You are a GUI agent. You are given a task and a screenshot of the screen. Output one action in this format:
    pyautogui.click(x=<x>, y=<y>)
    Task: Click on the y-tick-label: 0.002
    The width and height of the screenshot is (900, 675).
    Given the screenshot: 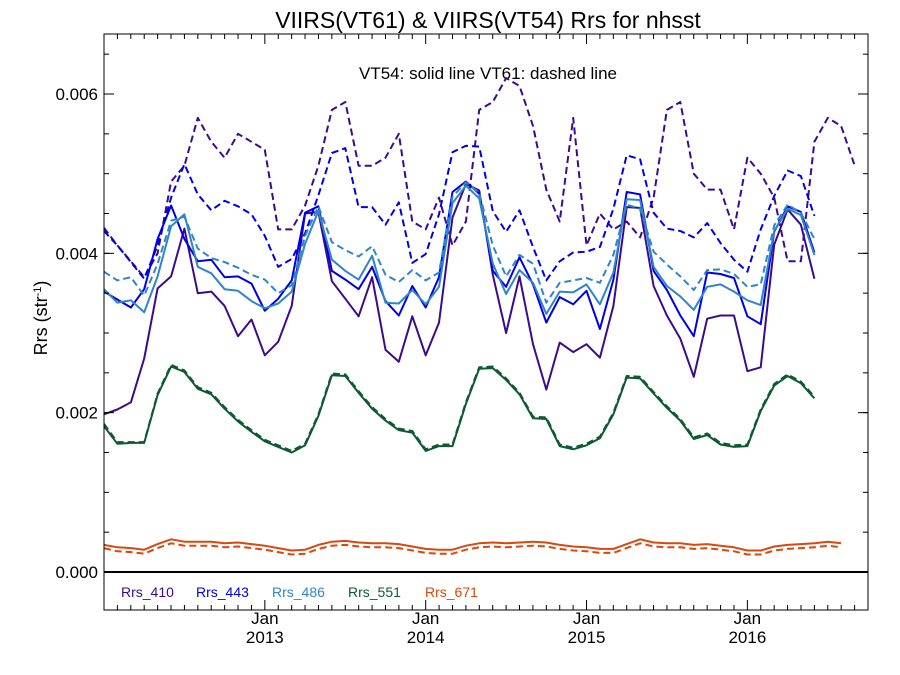 What is the action you would take?
    pyautogui.click(x=76, y=413)
    